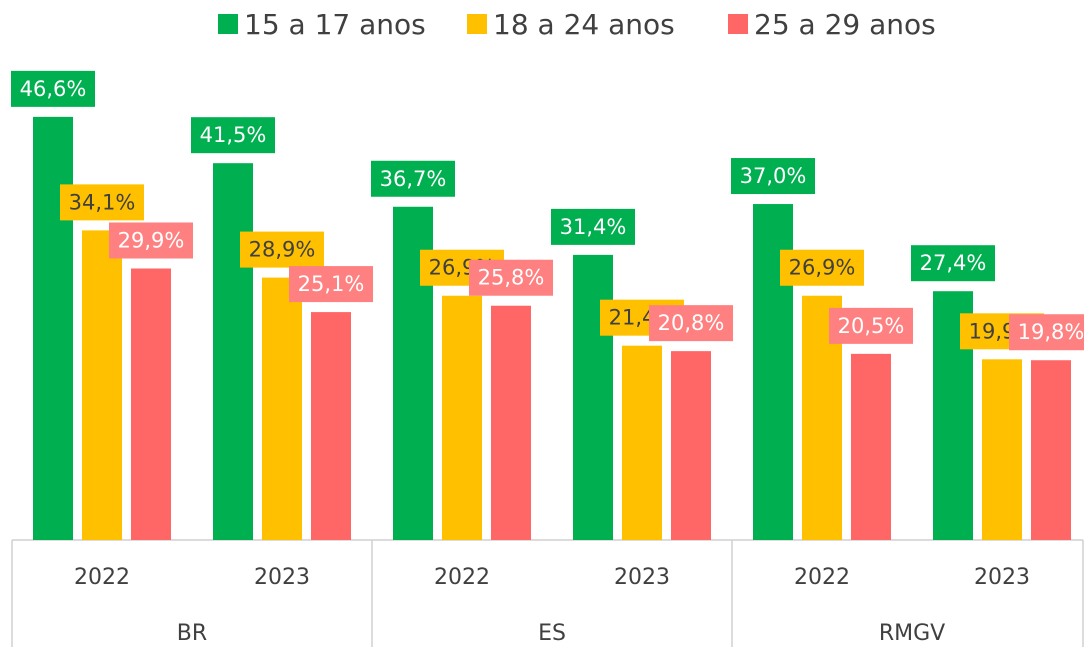  I want to click on data-label: 31,4%, so click(593, 227).